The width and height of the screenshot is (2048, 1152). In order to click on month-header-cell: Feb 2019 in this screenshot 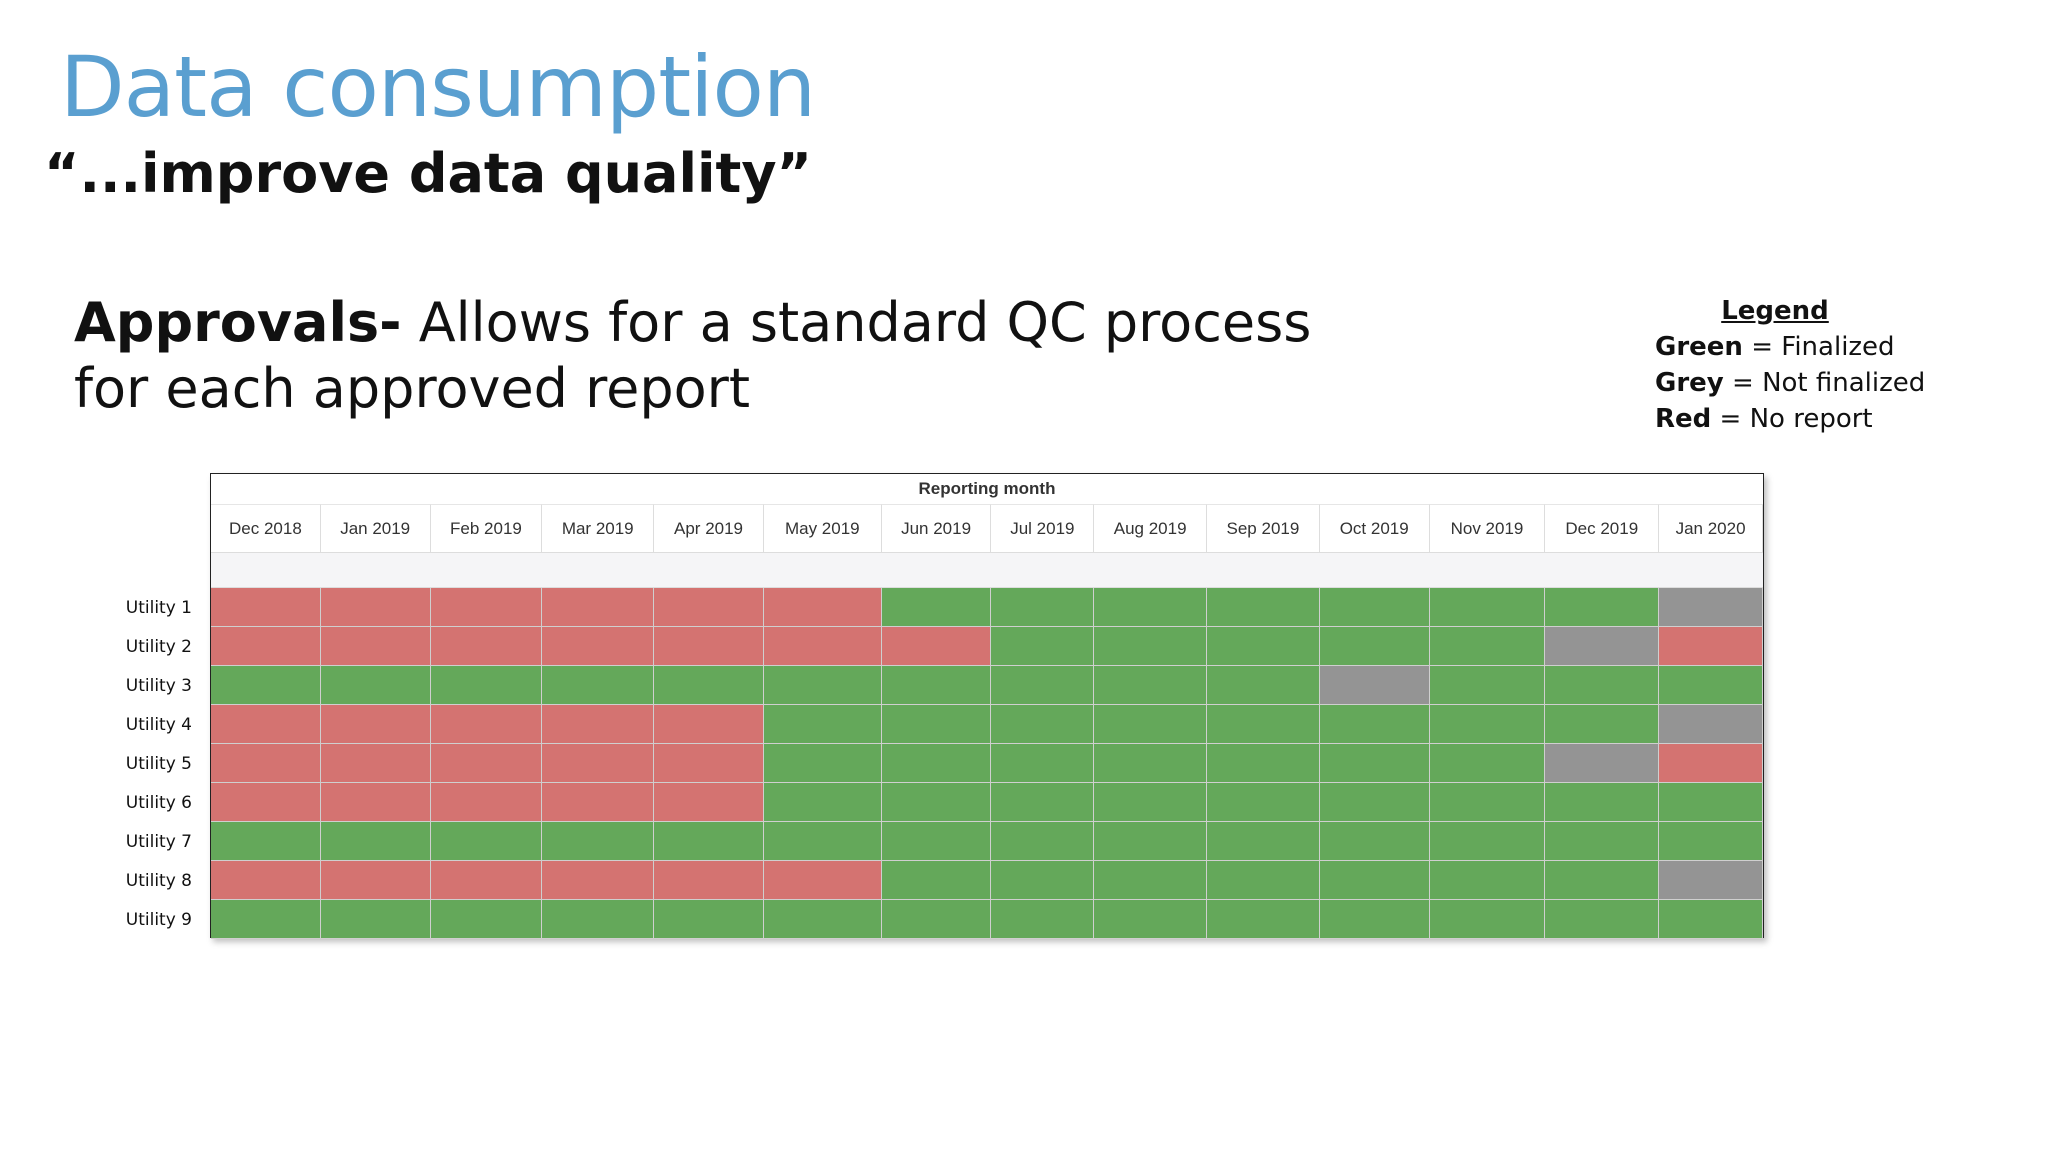, I will do `click(486, 528)`.